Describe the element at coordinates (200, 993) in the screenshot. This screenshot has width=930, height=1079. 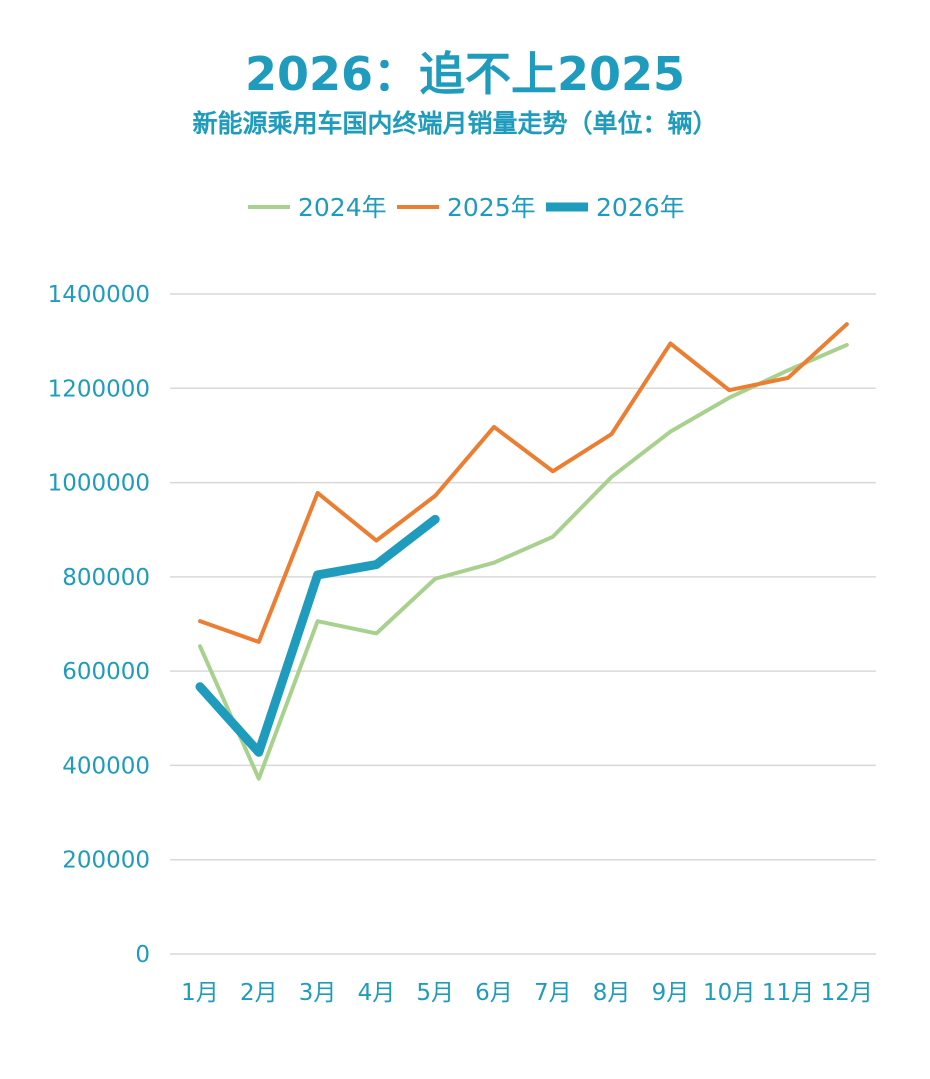
I see `x-tick-label: 1月` at that location.